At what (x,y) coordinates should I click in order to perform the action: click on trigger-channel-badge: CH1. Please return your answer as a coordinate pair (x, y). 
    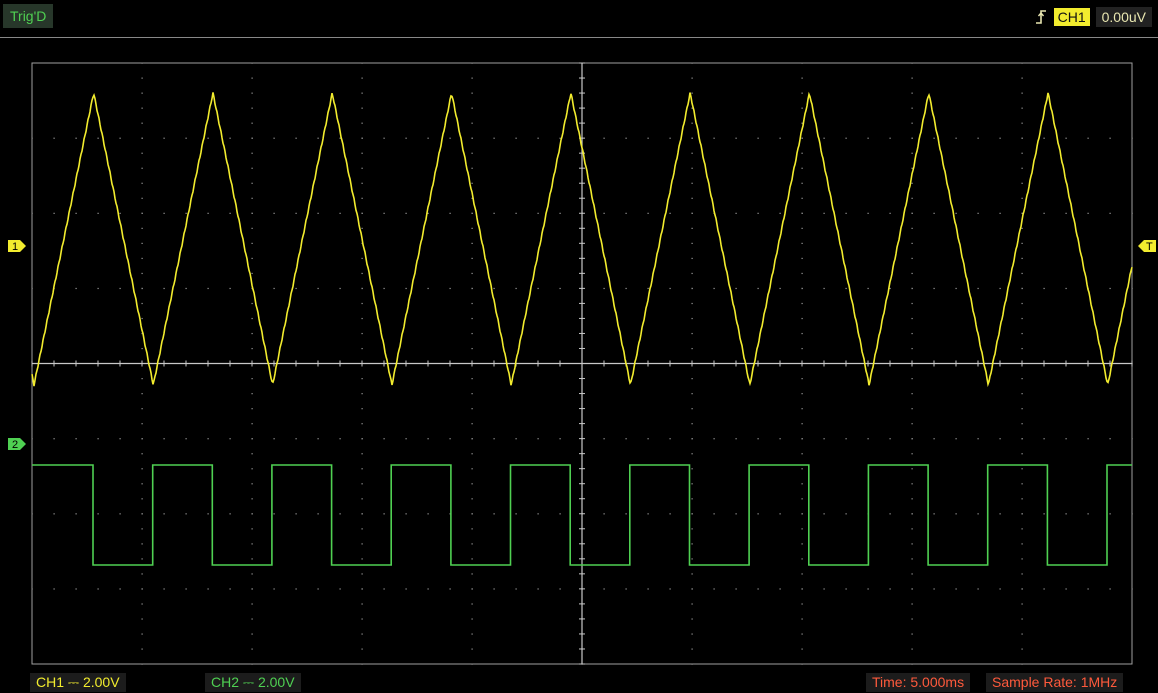
    Looking at the image, I should click on (1071, 17).